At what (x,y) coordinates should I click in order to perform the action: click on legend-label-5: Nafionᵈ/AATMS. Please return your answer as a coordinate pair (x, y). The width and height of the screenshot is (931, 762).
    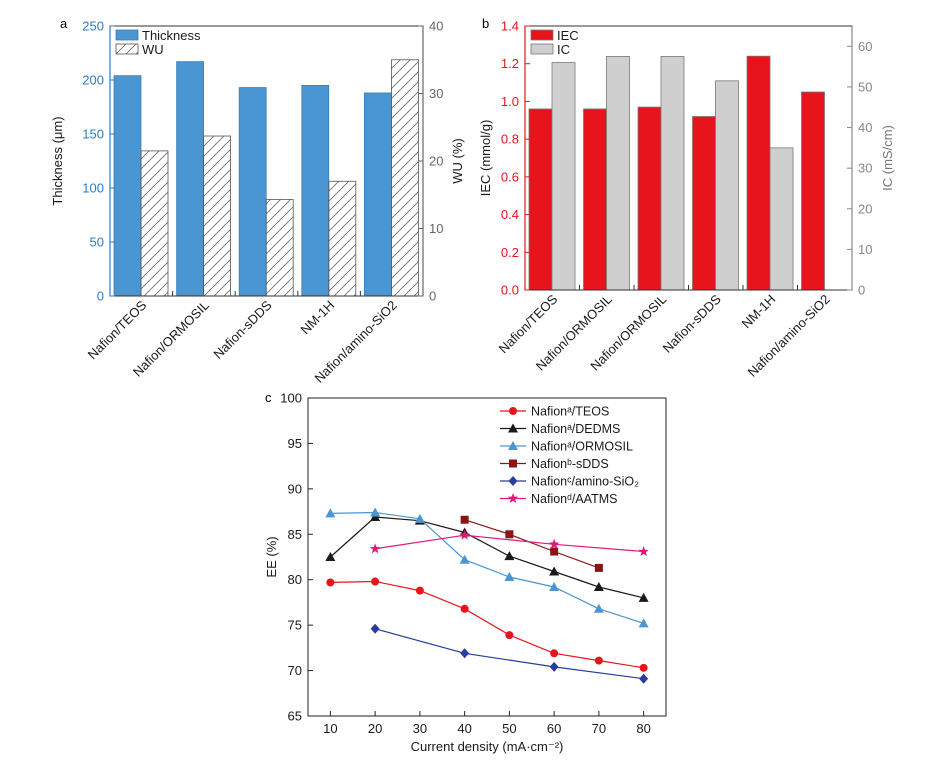
    Looking at the image, I should click on (574, 499).